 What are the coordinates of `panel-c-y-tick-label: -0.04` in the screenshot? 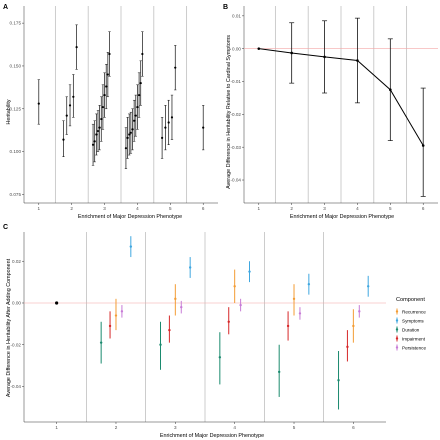 It's located at (16, 386).